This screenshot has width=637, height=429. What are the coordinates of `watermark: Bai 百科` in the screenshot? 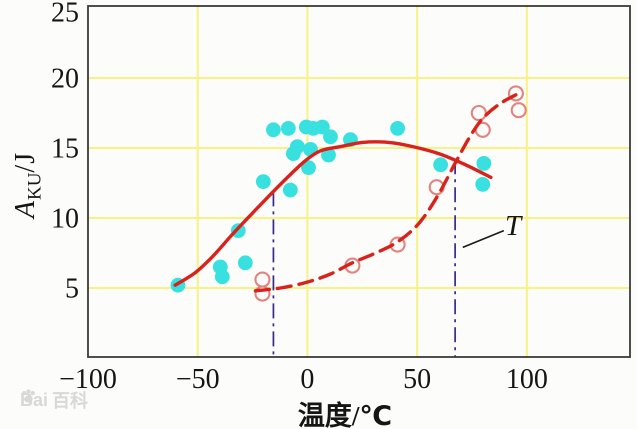 It's located at (54, 400).